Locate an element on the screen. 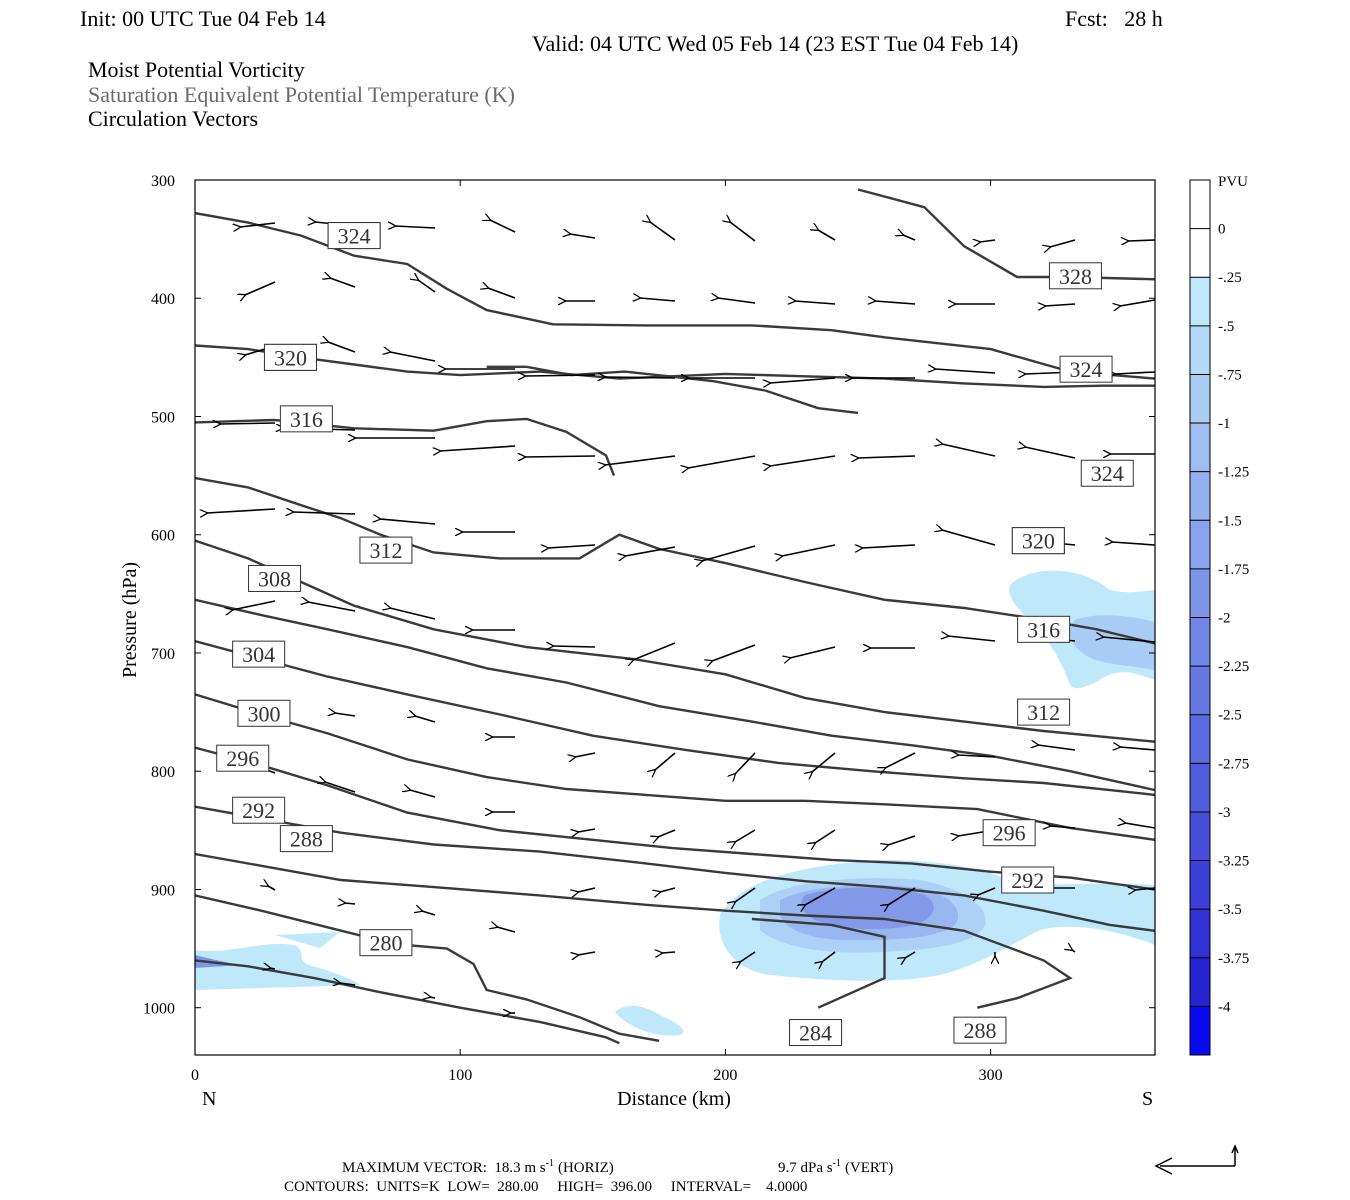 The height and width of the screenshot is (1200, 1350). colorbar-label: -.5 is located at coordinates (1226, 327).